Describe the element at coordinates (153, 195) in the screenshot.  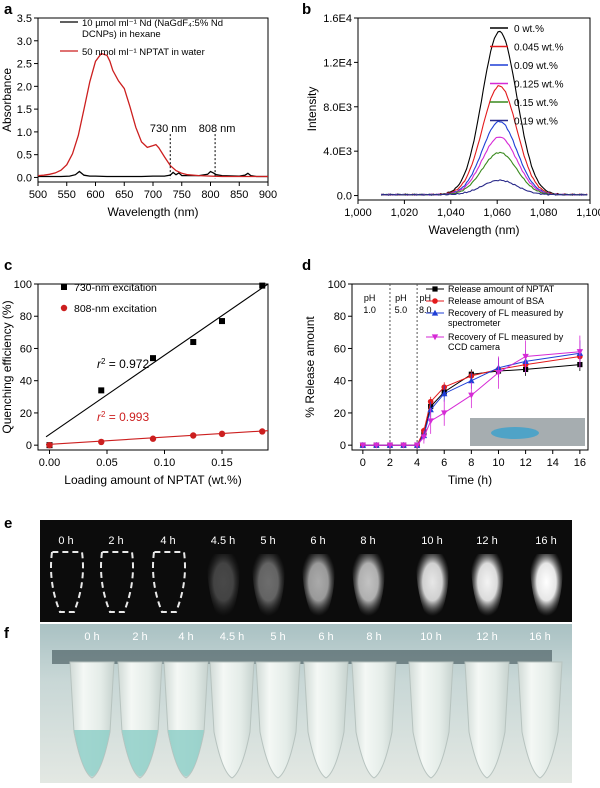
I see `x-tick-label: 700` at that location.